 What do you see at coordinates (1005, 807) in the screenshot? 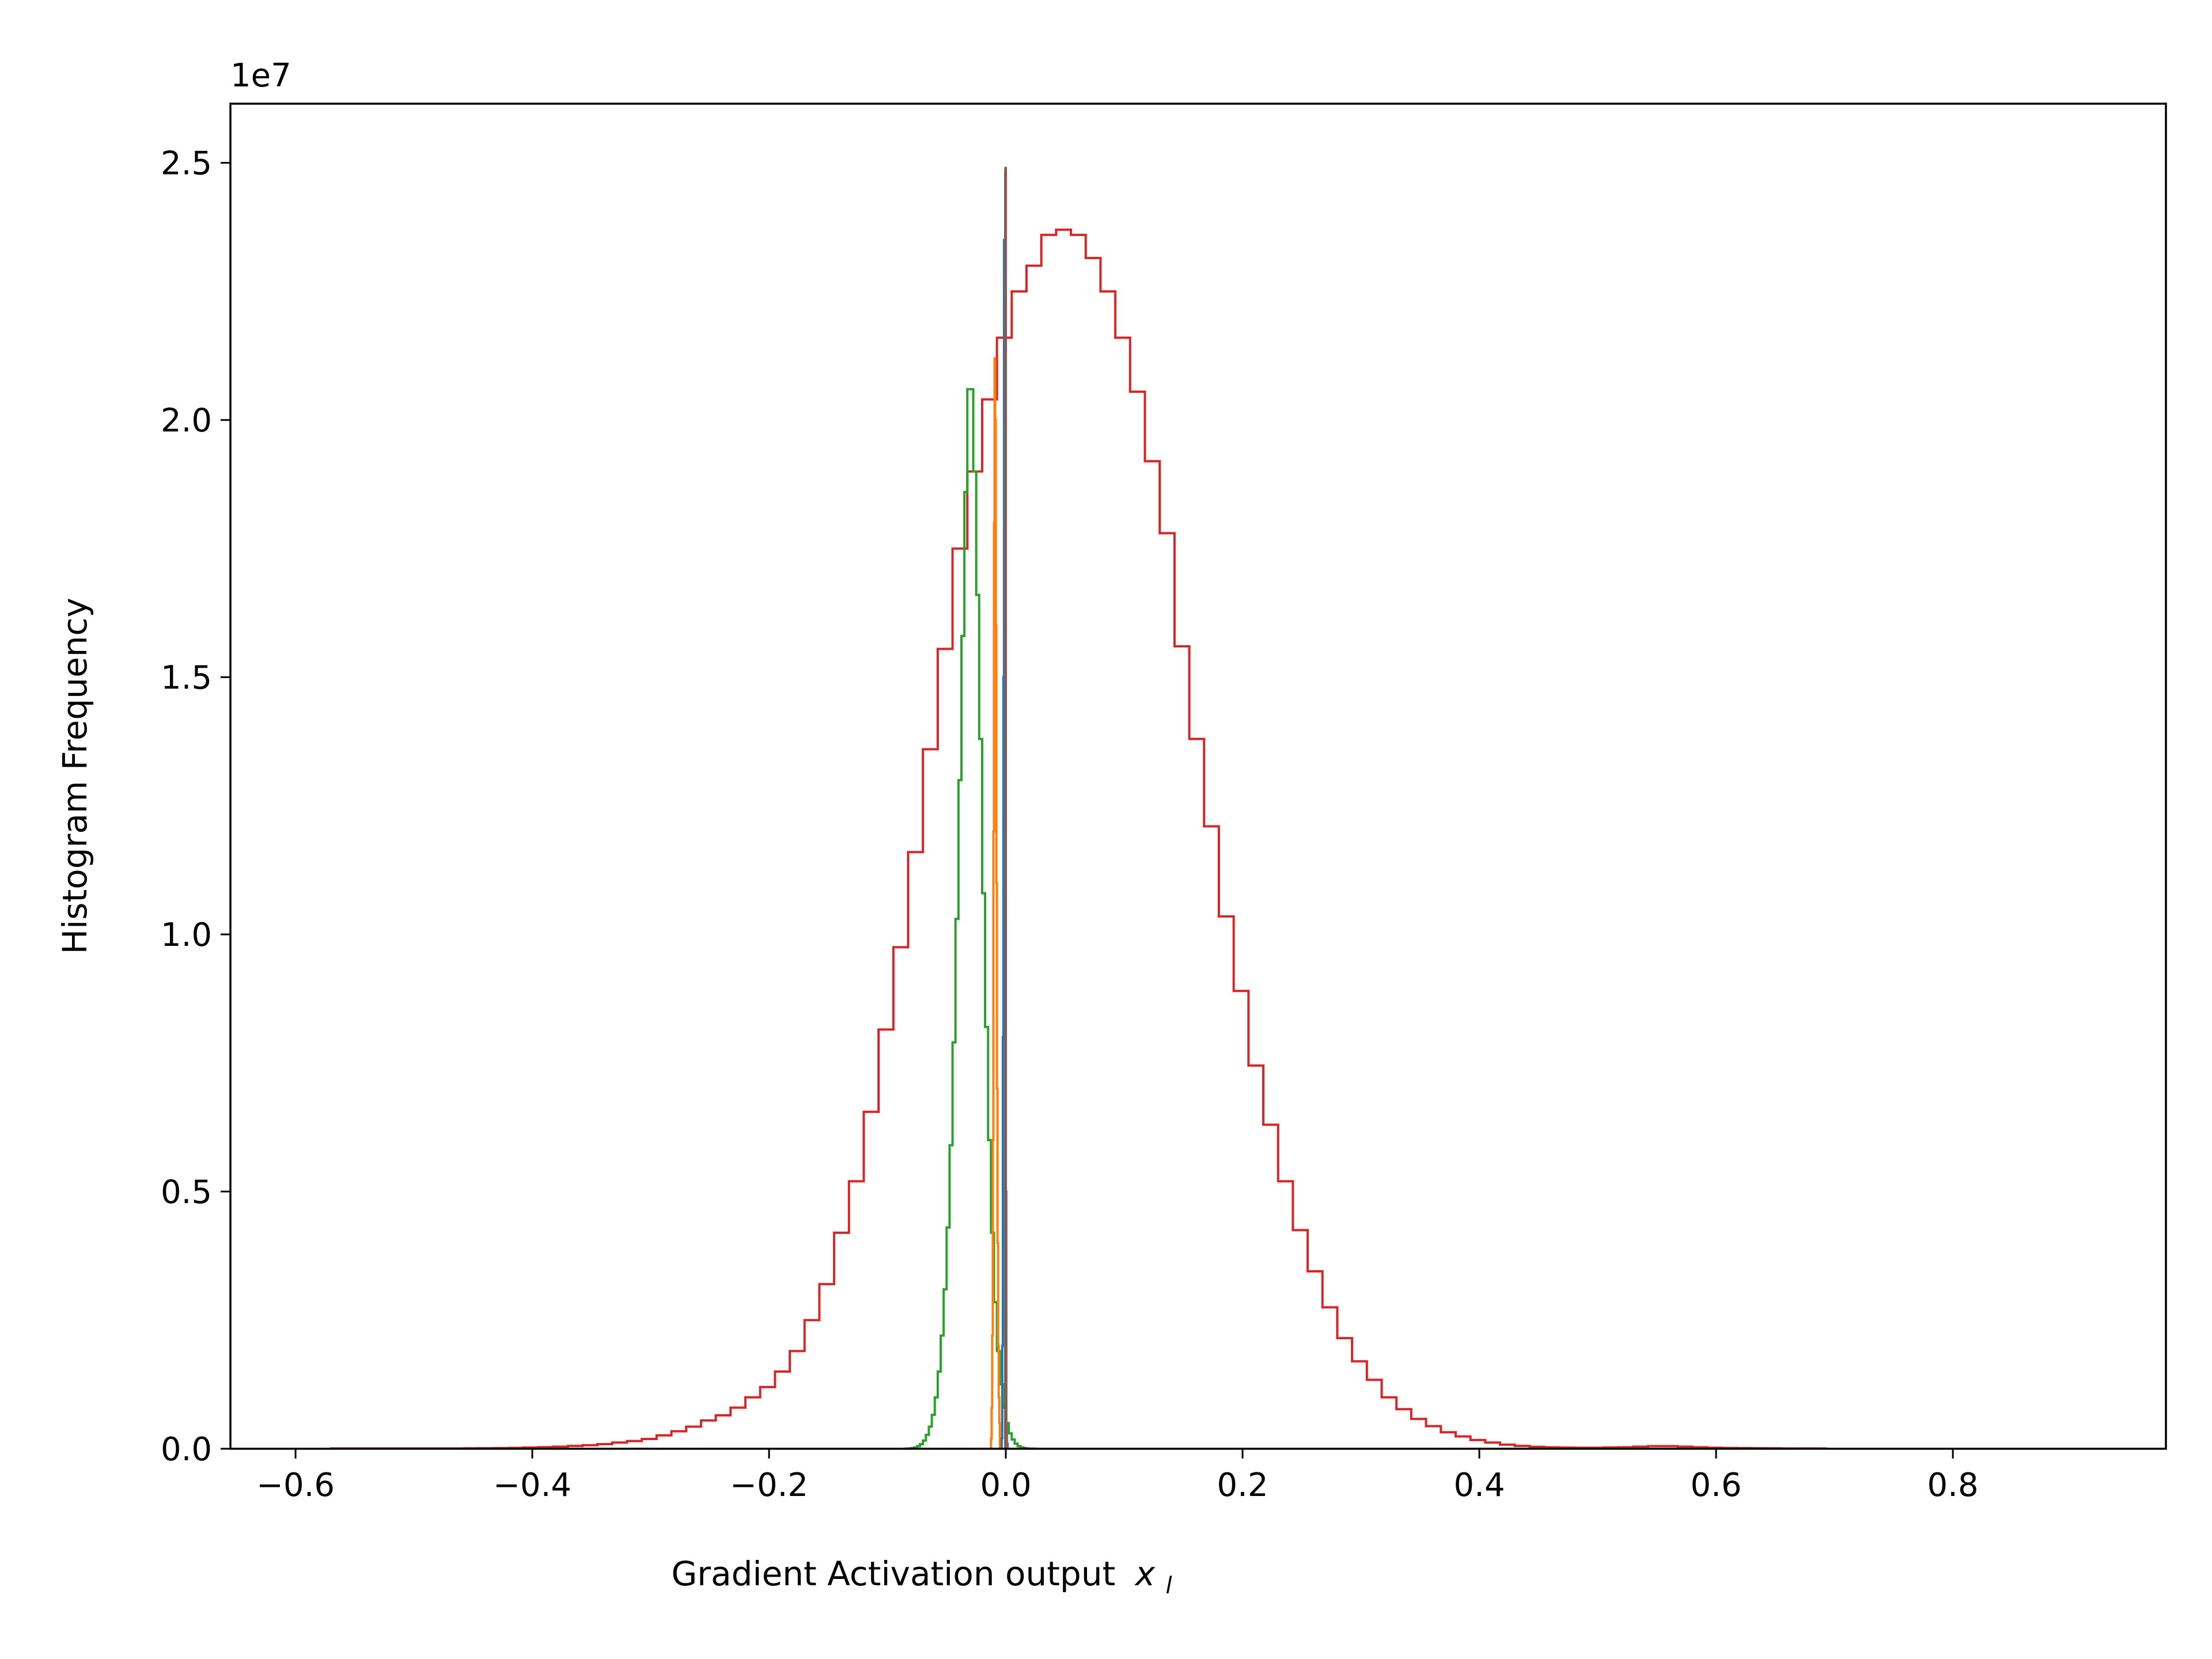
I see `histogram-series-brown` at bounding box center [1005, 807].